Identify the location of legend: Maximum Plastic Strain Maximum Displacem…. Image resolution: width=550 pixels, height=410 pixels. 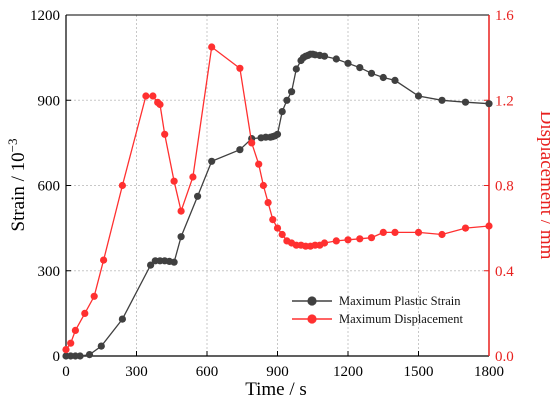
(377, 310).